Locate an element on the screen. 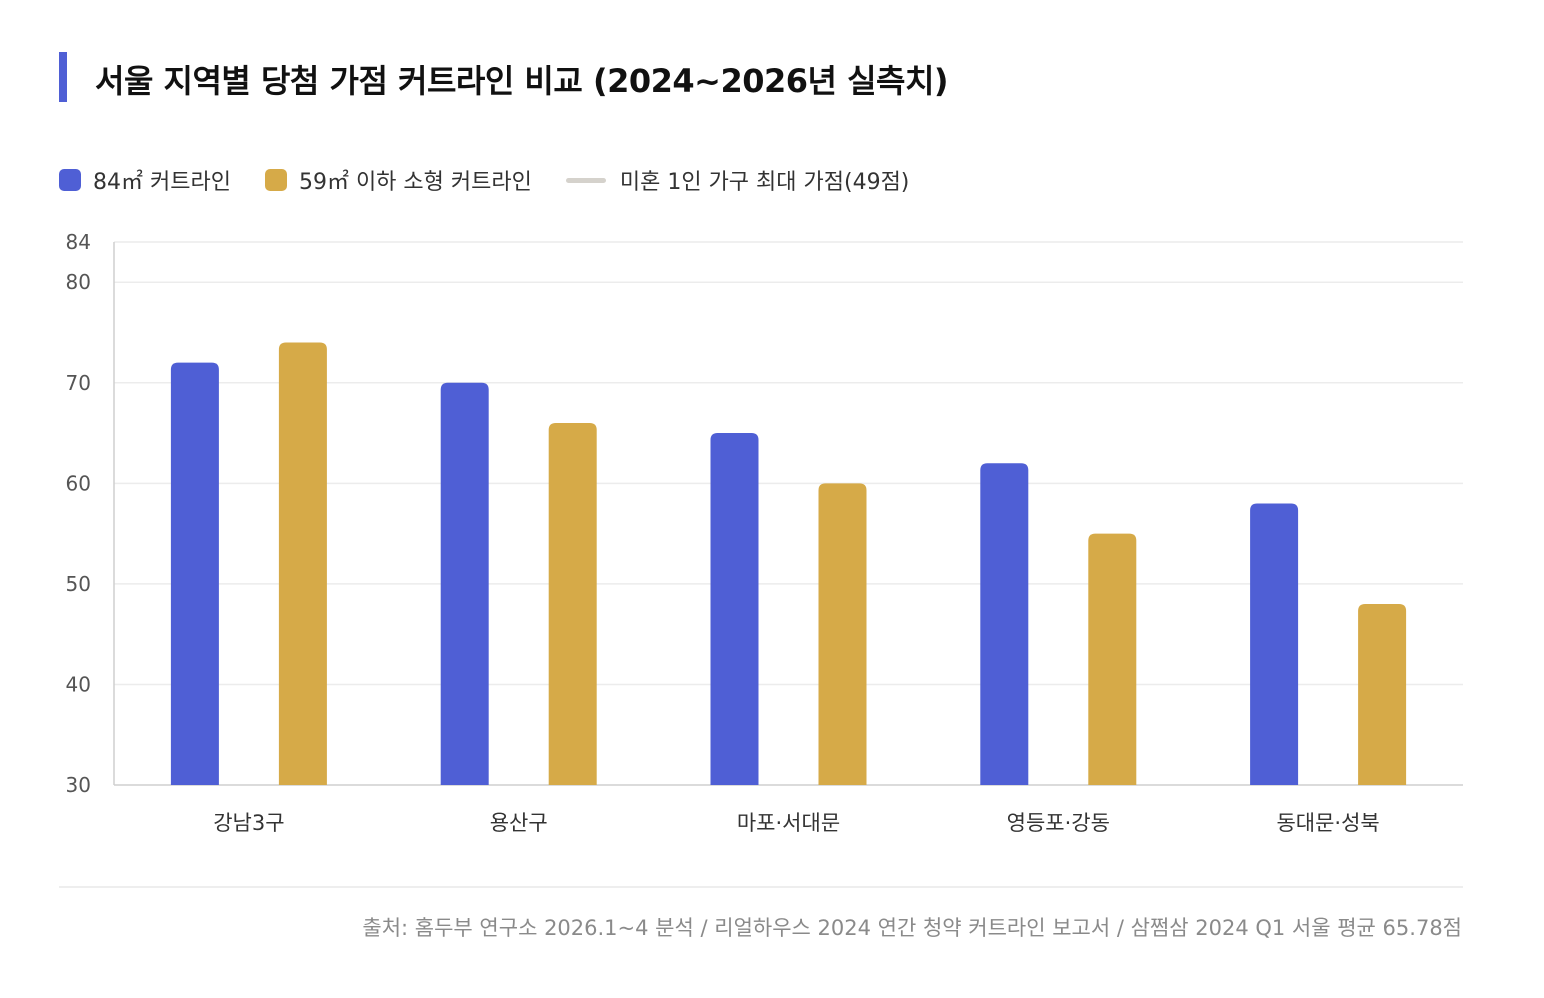 The image size is (1544, 998). x-tick-label-1: 용산구 is located at coordinates (519, 823).